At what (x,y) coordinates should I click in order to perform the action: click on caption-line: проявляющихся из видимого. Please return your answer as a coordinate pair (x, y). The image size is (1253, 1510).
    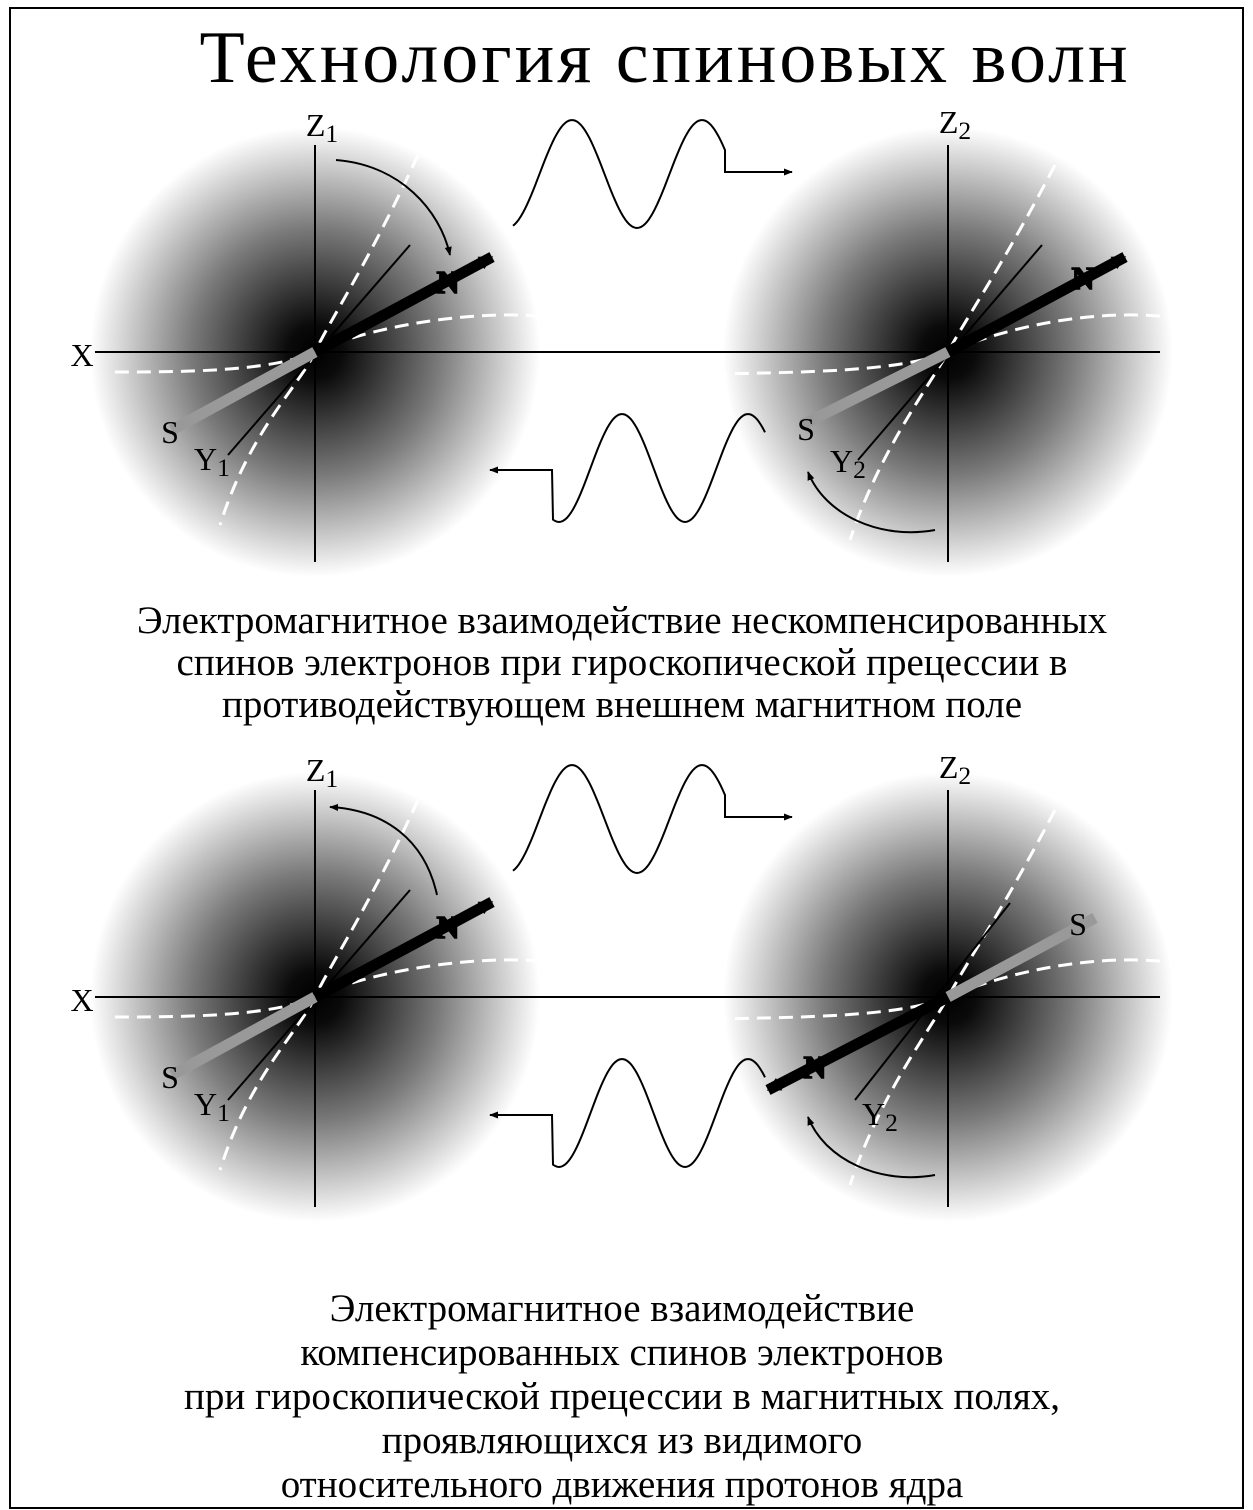
    Looking at the image, I should click on (622, 1440).